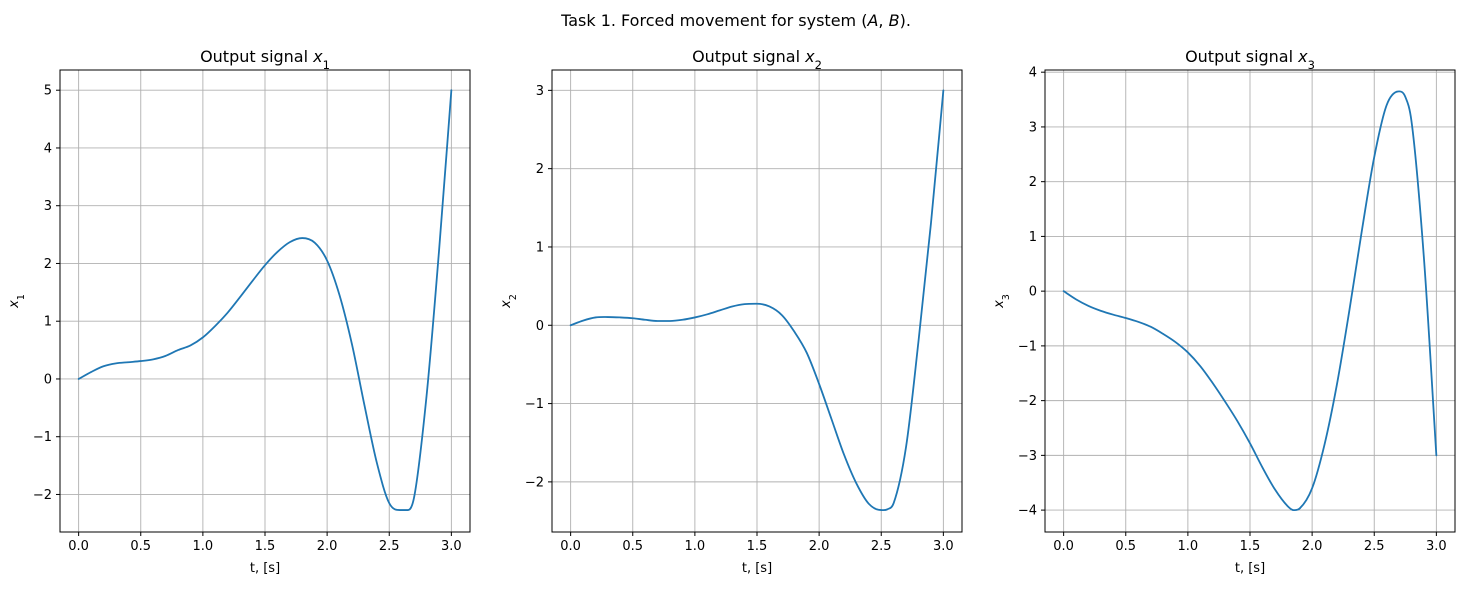 This screenshot has width=1465, height=589. Describe the element at coordinates (632, 546) in the screenshot. I see `x2-xtick-label: 0.5` at that location.